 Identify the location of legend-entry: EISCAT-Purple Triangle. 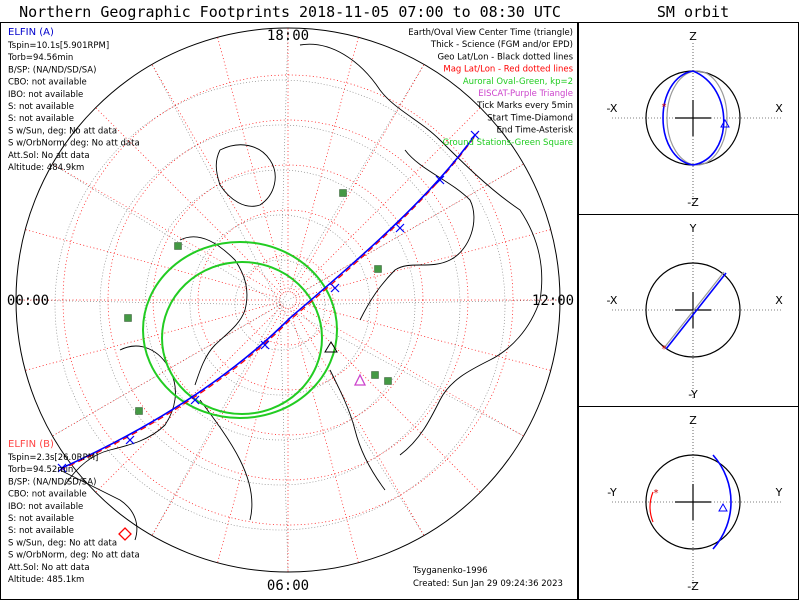
(525, 94).